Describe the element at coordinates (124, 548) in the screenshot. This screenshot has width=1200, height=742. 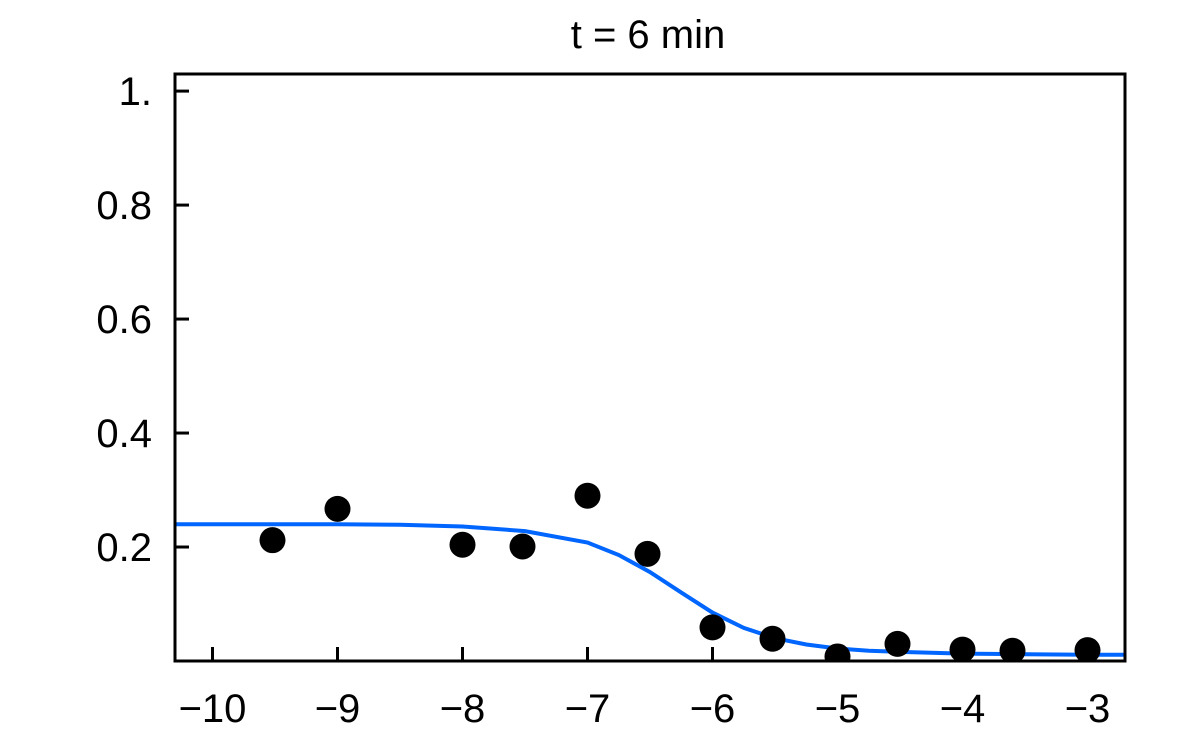
I see `y-tick-label: 0.2` at that location.